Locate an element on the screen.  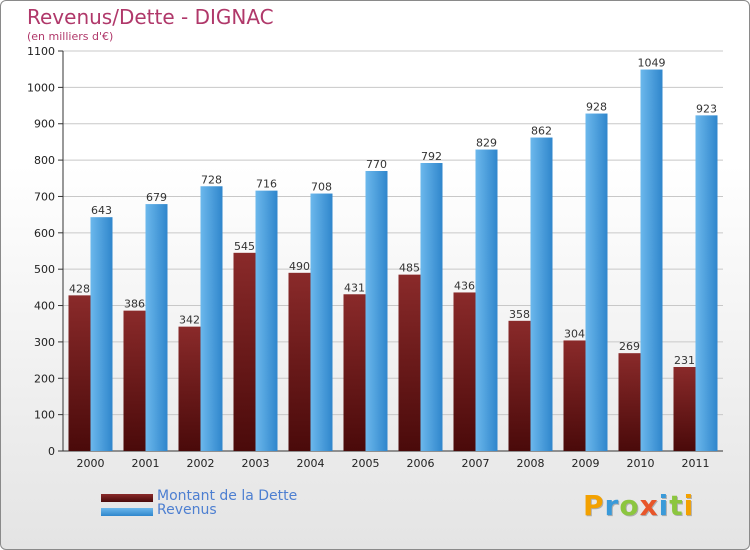
y-tick-label: 1100 is located at coordinates (41, 51).